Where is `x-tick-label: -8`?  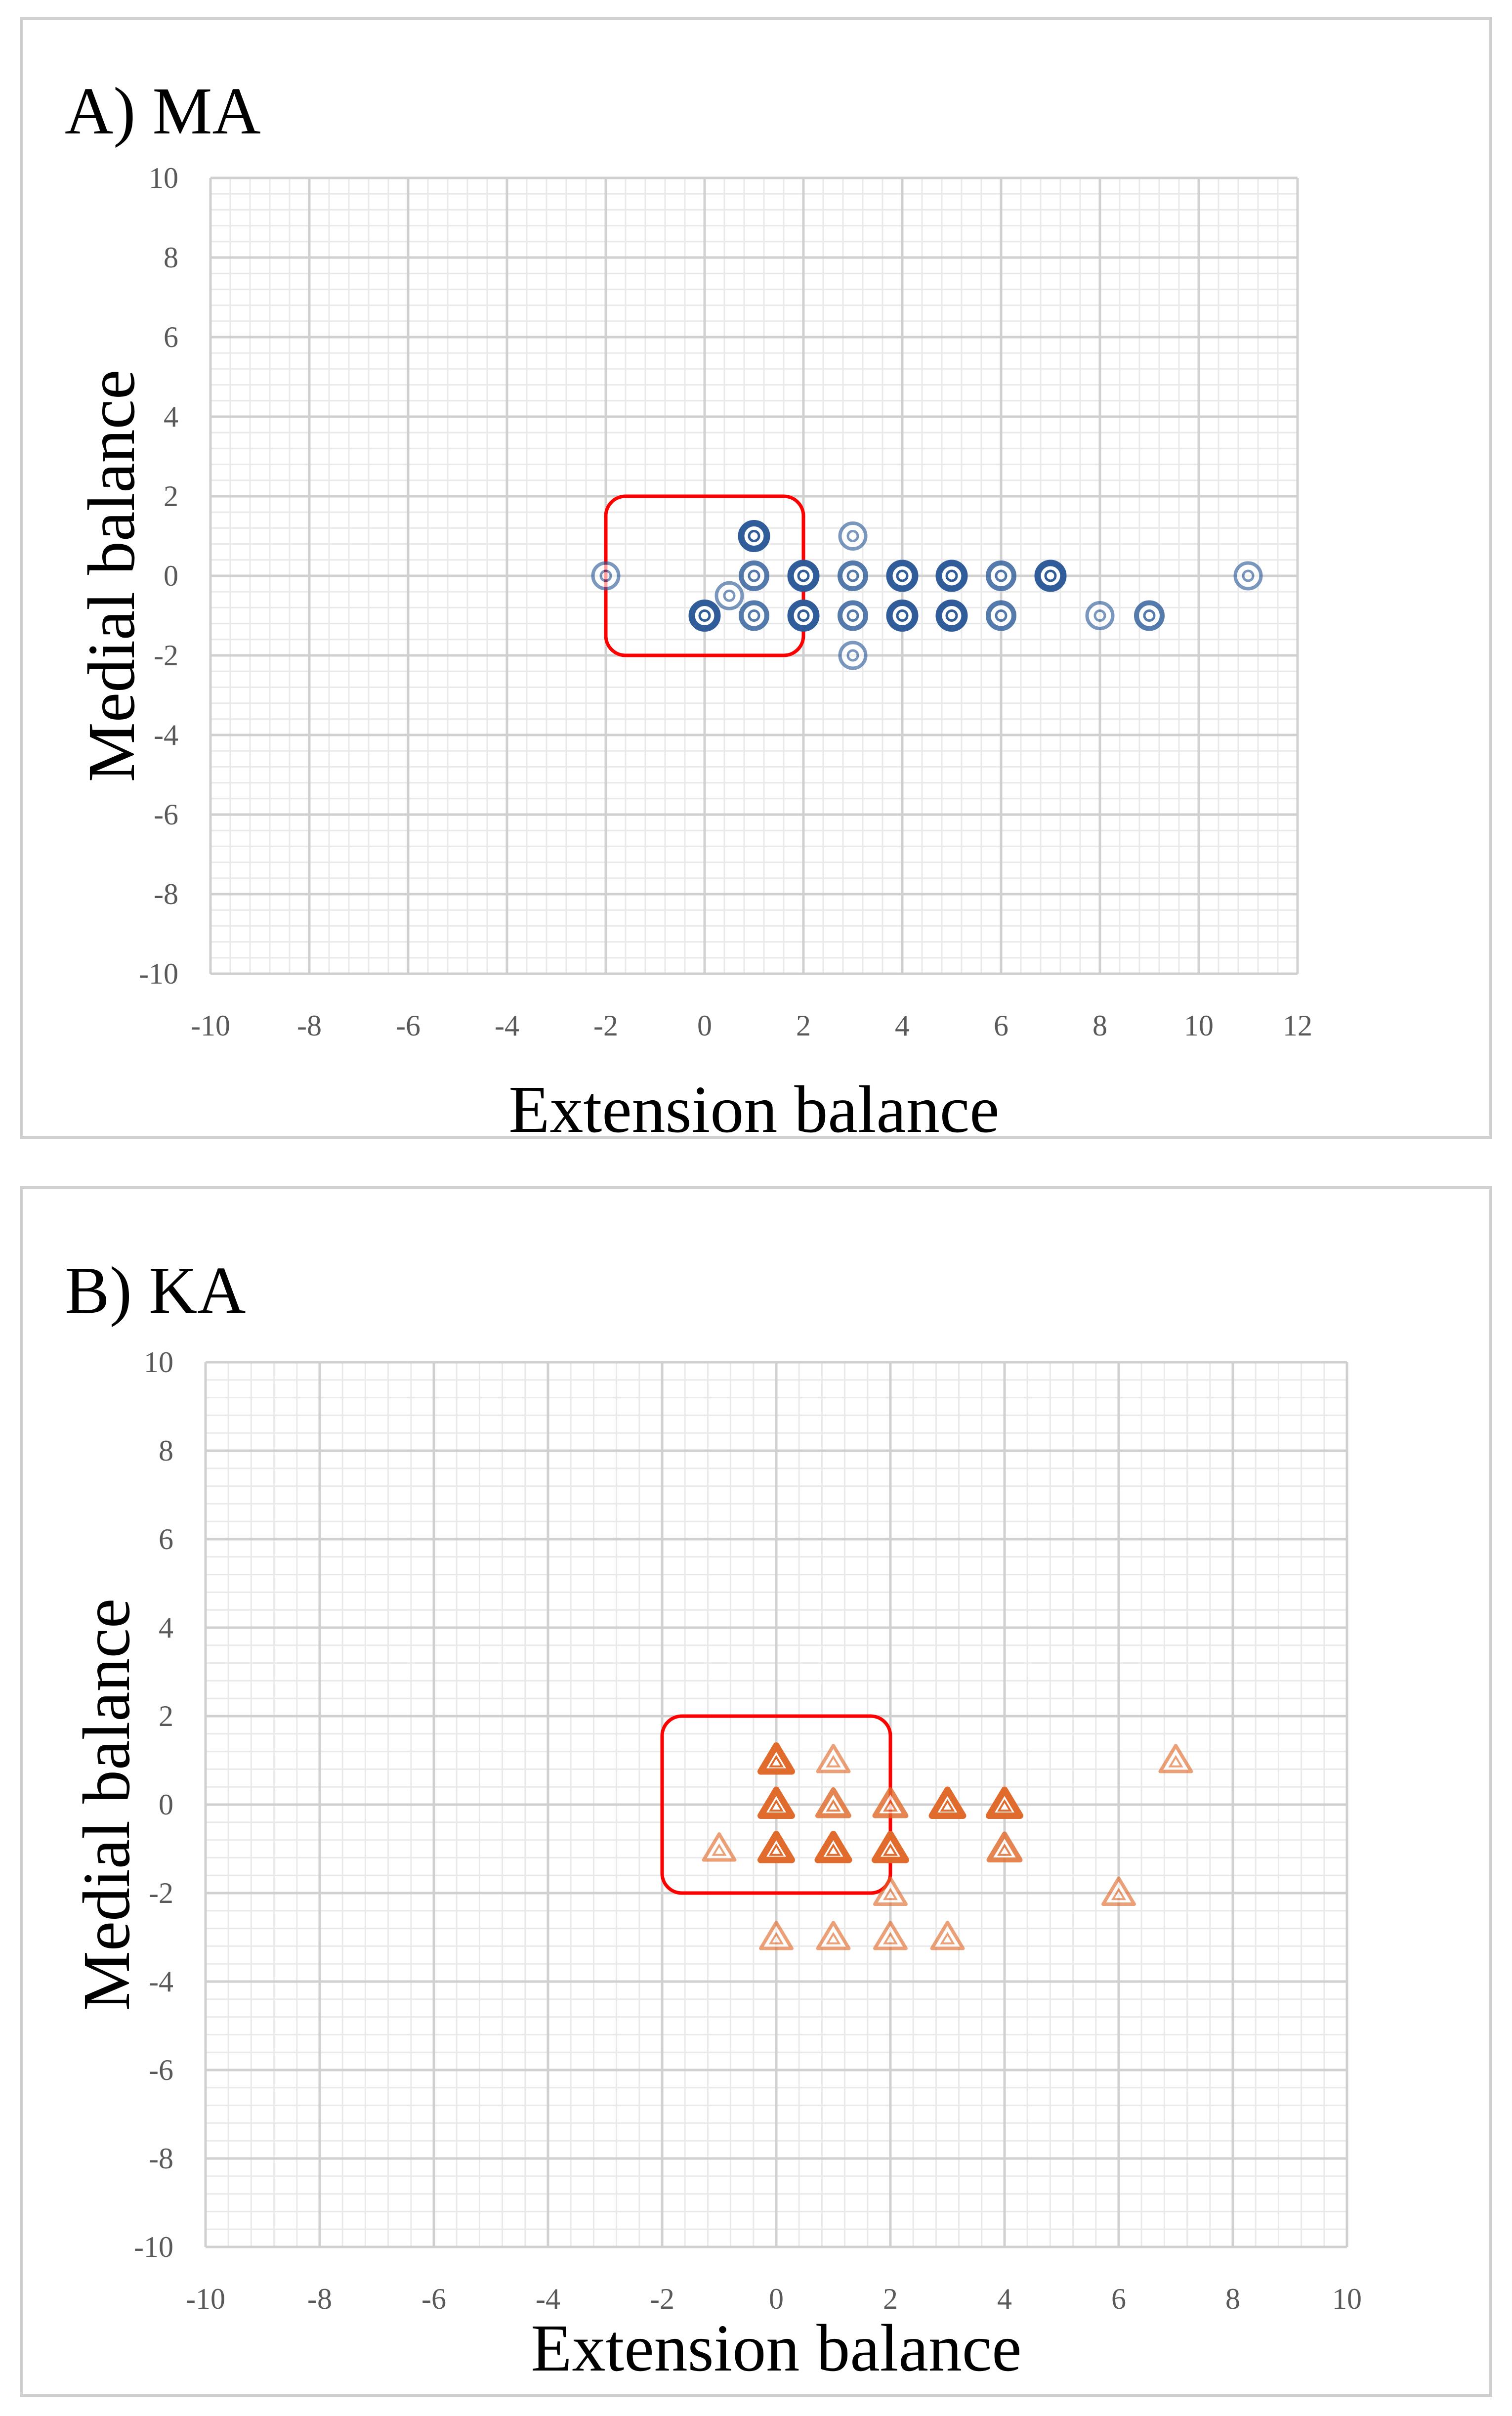 x-tick-label: -8 is located at coordinates (309, 1025).